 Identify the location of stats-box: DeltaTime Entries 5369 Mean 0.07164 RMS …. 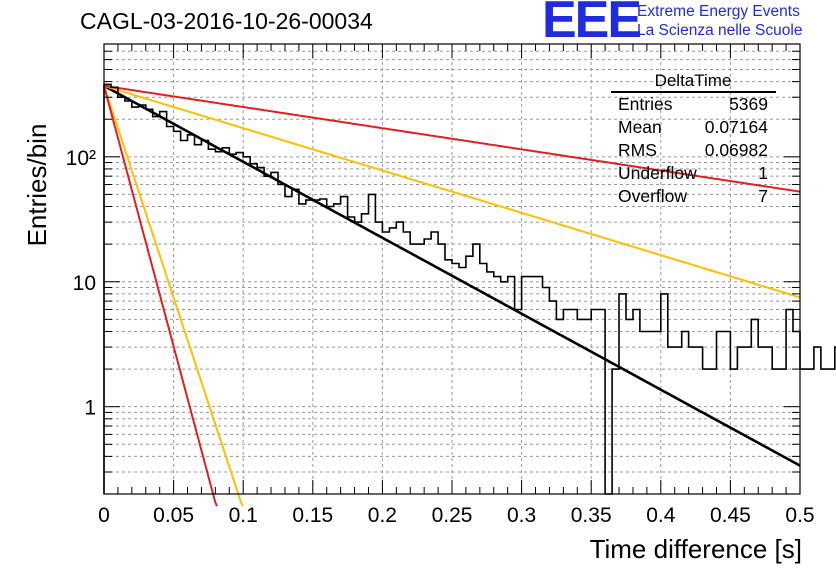
(693, 138).